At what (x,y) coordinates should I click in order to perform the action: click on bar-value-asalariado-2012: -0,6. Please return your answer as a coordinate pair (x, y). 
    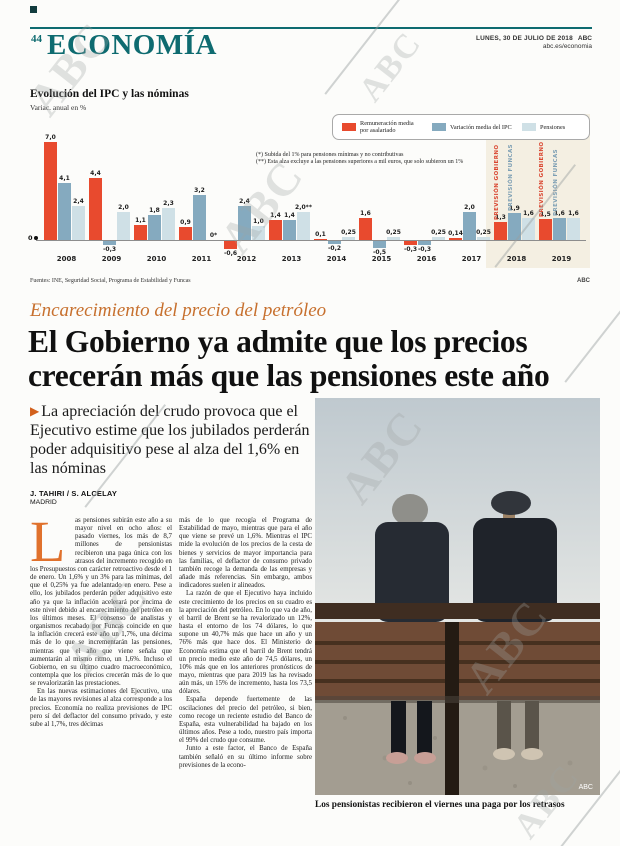
    Looking at the image, I should click on (230, 254).